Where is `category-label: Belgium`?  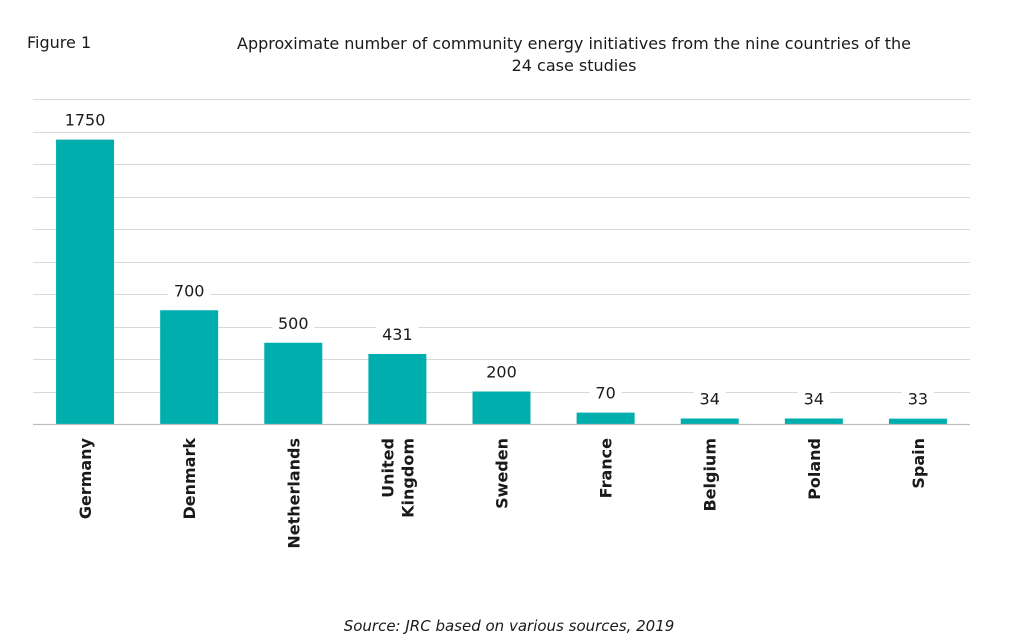
category-label: Belgium is located at coordinates (710, 475).